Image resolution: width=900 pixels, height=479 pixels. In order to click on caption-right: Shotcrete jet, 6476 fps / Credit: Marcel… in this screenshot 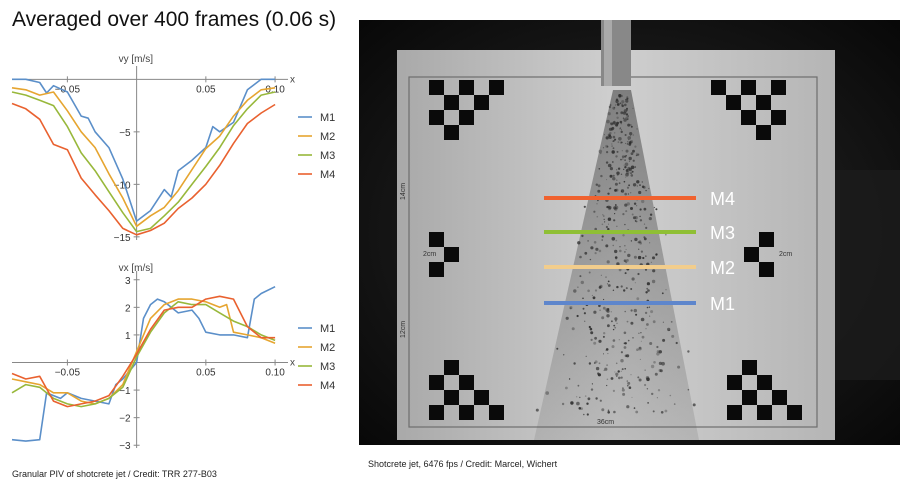, I will do `click(463, 464)`.